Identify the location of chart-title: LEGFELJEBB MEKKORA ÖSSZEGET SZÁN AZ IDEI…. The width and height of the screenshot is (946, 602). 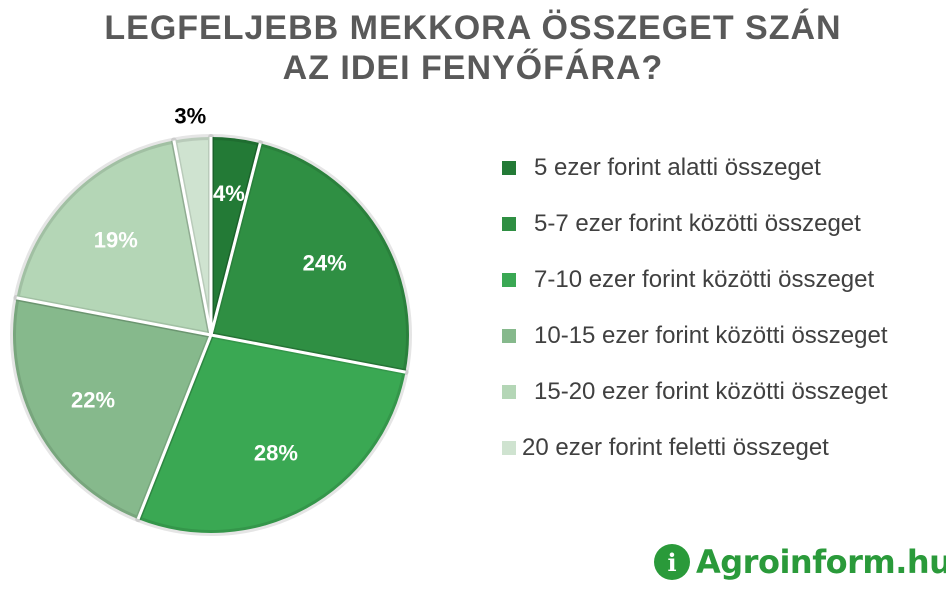
(473, 48).